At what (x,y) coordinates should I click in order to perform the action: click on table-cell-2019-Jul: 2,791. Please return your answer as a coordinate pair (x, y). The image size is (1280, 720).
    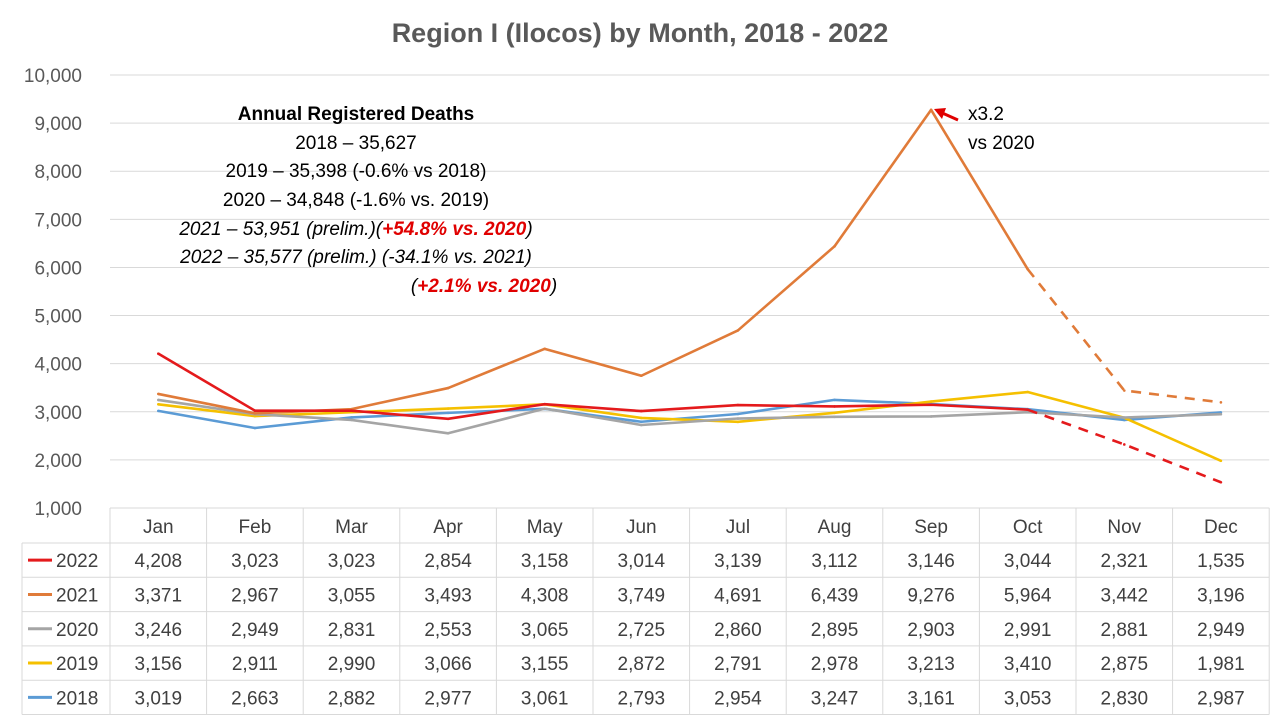
    Looking at the image, I should click on (738, 664).